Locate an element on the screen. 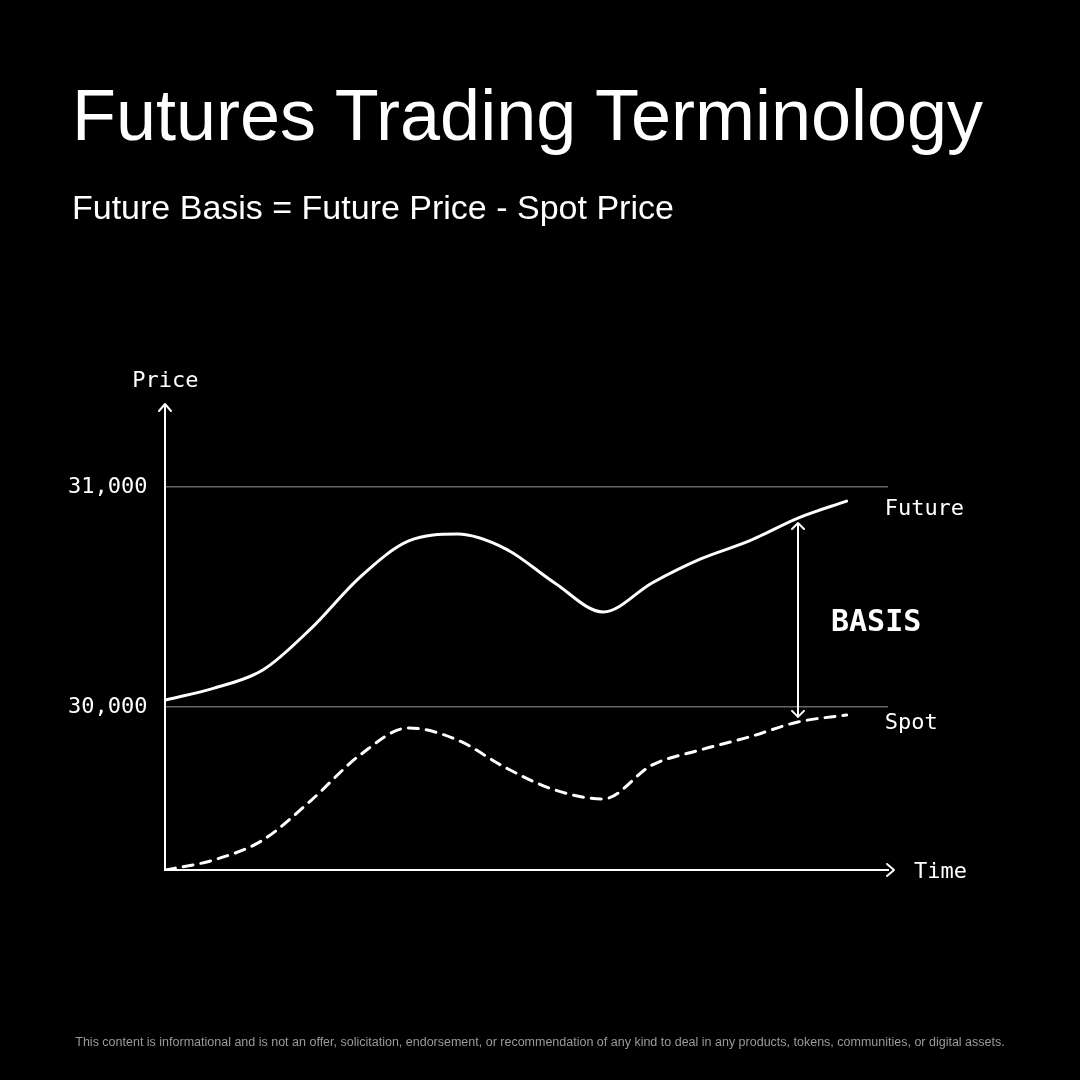 The height and width of the screenshot is (1080, 1080). text: This content is informational and is not an offer, solicitation, endorsement, or recommendation of any kind to deal in any products, tokens, communities, or digital assets. is located at coordinates (540, 1042).